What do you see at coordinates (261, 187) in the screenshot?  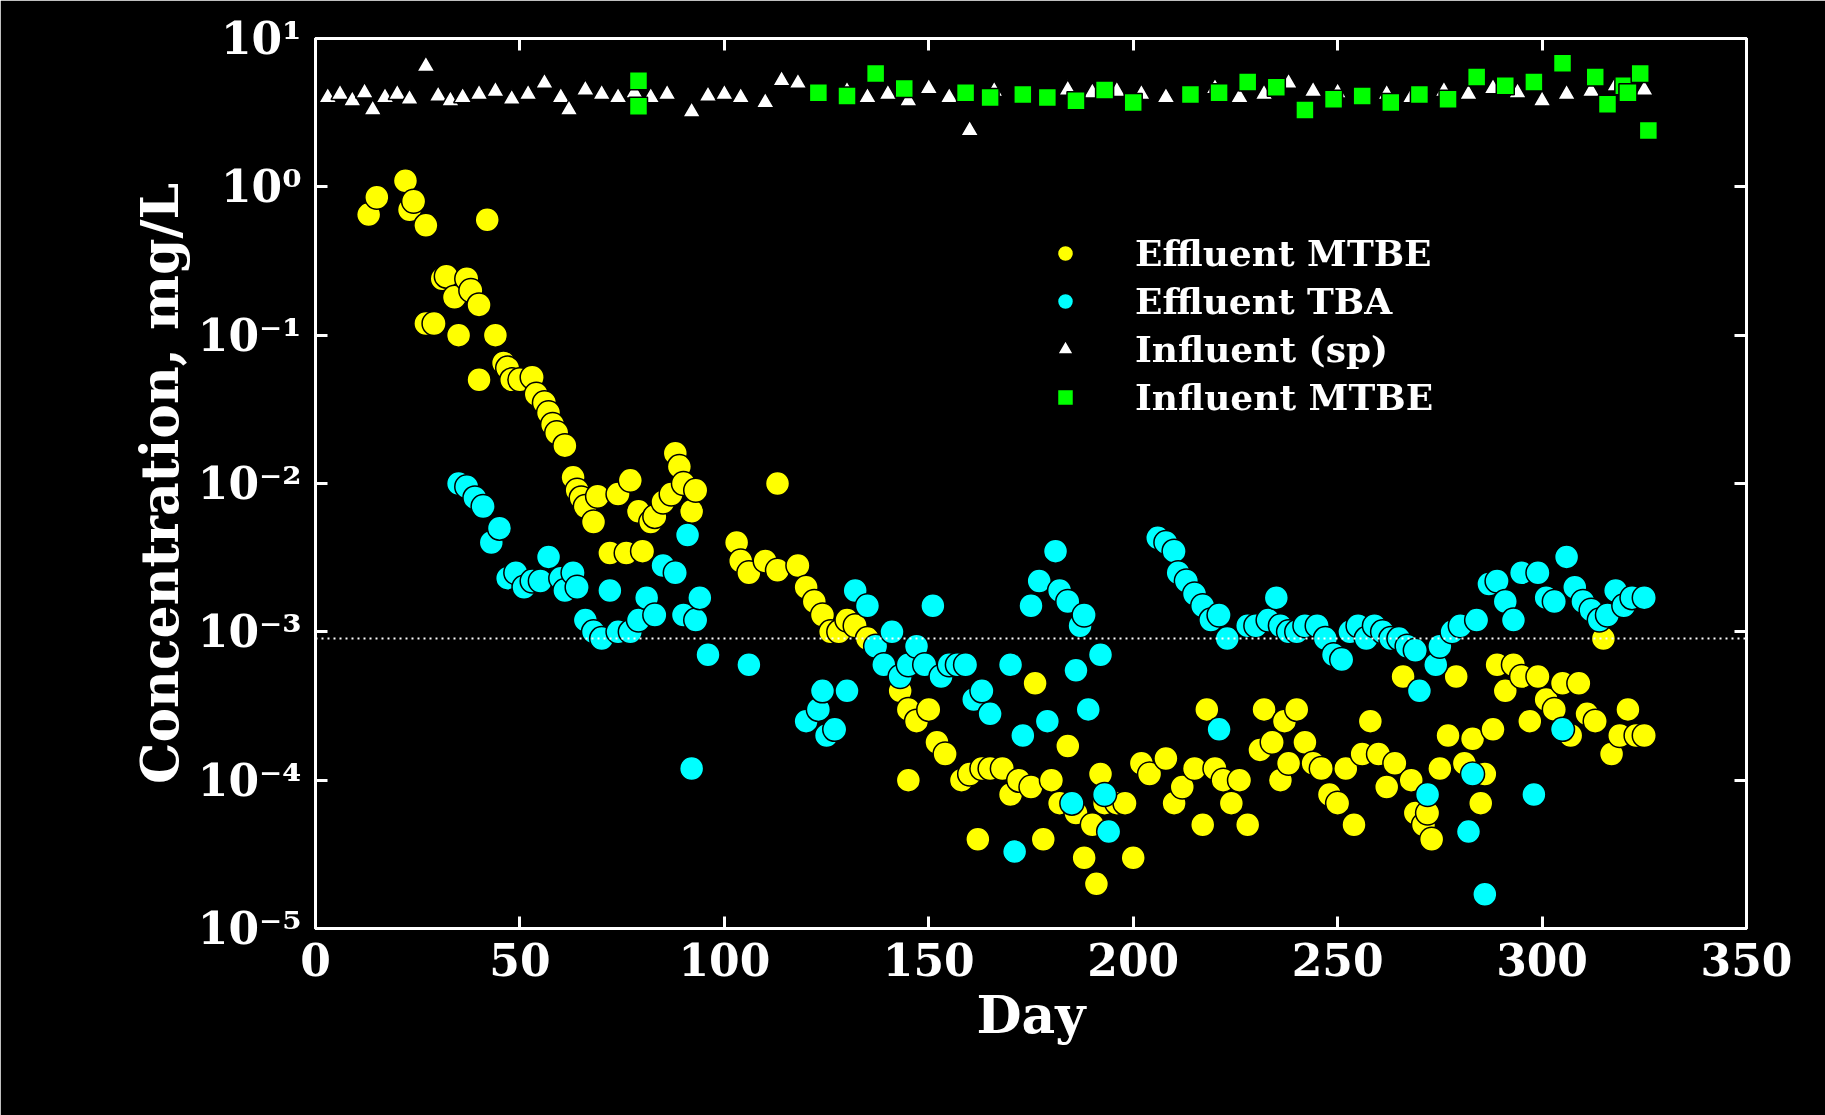 I see `y-tick-label: 10⁰` at bounding box center [261, 187].